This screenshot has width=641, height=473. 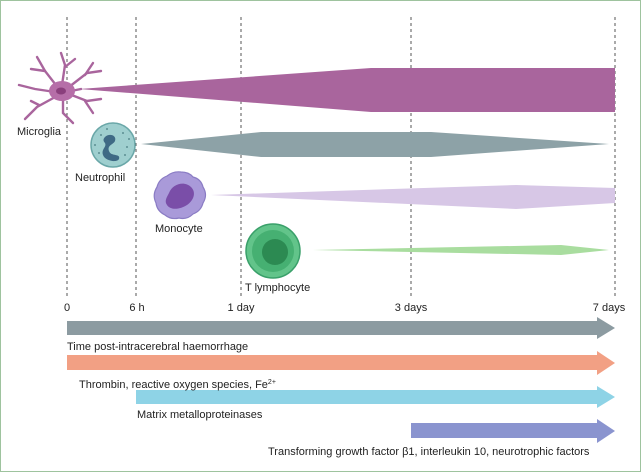 What do you see at coordinates (173, 385) in the screenshot?
I see `factor-label-thrombin-text: Thrombin, reactive oxygen species, Fe` at bounding box center [173, 385].